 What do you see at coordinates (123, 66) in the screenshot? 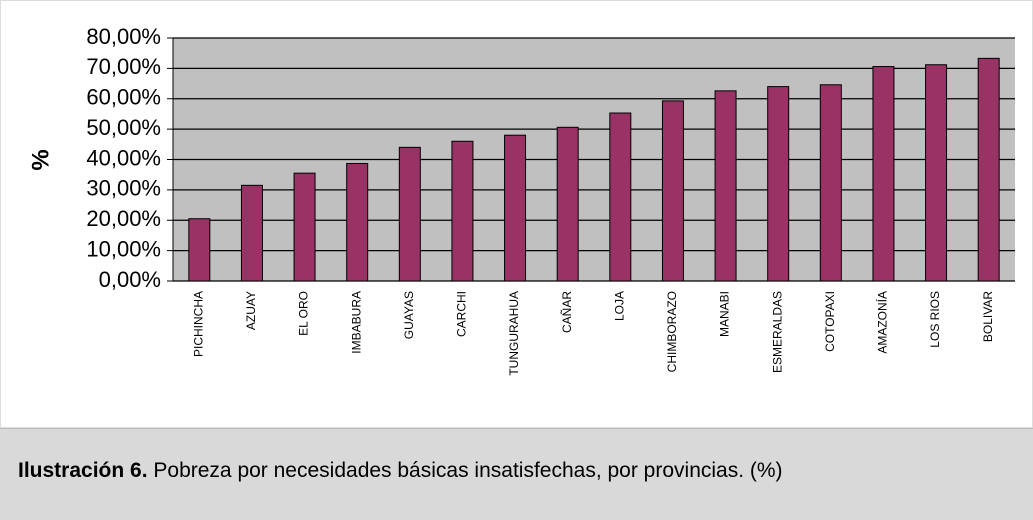
I see `y-tick-label: 70,00%` at bounding box center [123, 66].